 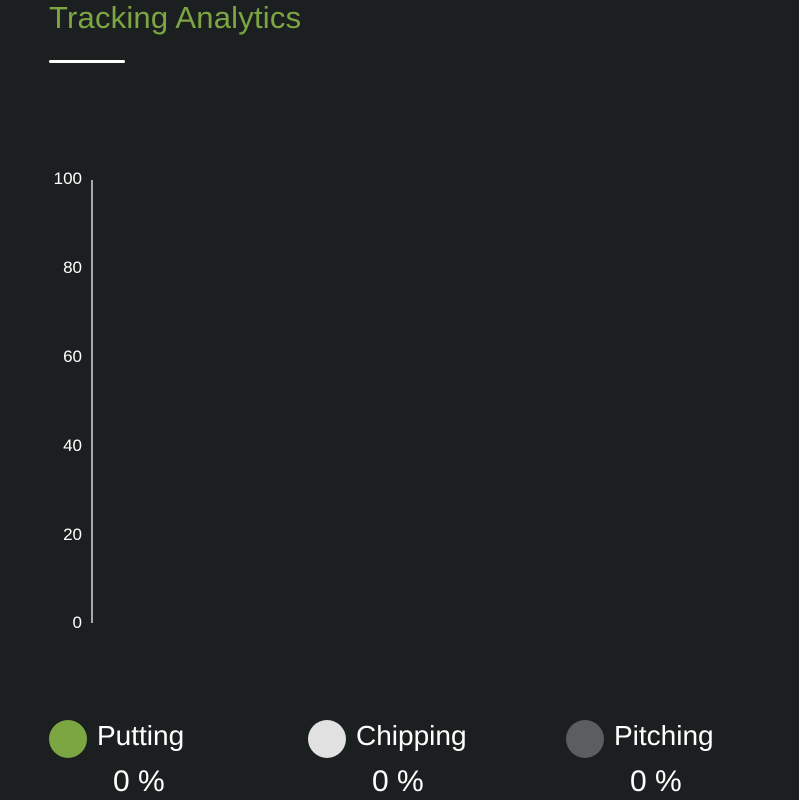 What do you see at coordinates (73, 400) in the screenshot?
I see `analytics-chart: 100 80 60 40 20 0` at bounding box center [73, 400].